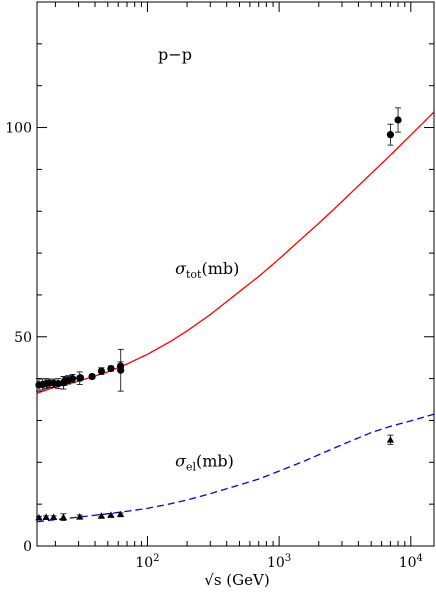 The height and width of the screenshot is (593, 436). I want to click on y-tick-label: 0, so click(27, 547).